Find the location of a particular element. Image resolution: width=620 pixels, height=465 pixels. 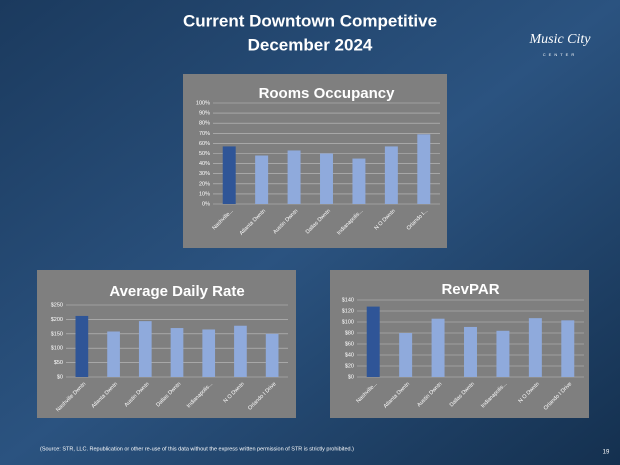

y-tick-label: $20 is located at coordinates (349, 366).